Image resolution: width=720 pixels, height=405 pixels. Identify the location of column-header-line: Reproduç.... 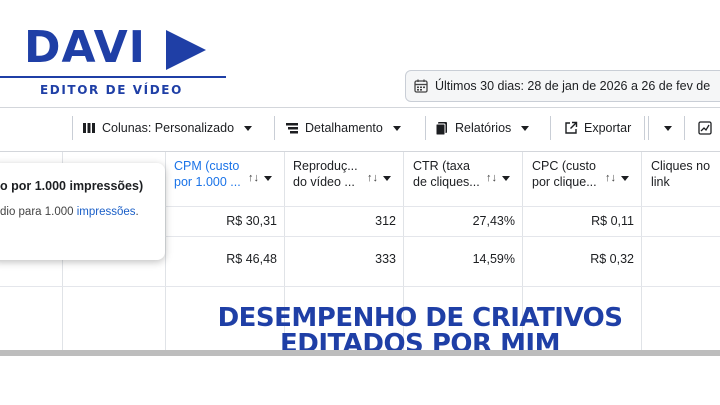
(325, 166).